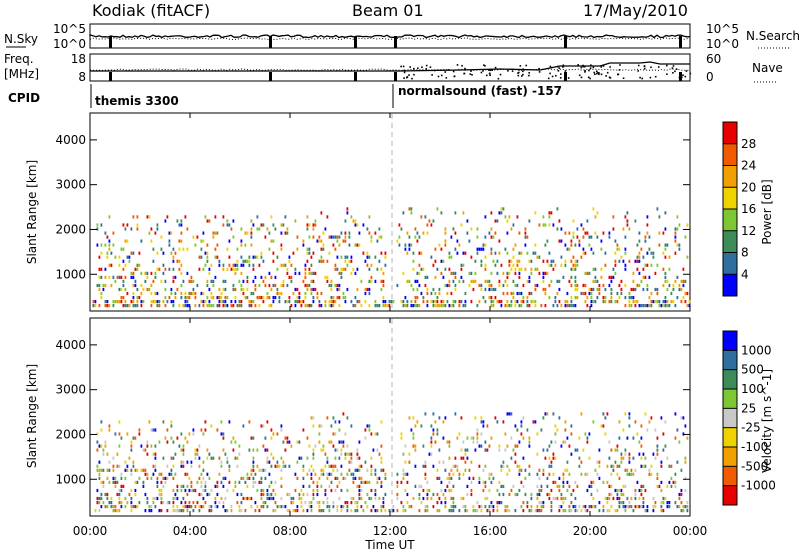  I want to click on power-colorbar-label: Power [dB], so click(767, 211).